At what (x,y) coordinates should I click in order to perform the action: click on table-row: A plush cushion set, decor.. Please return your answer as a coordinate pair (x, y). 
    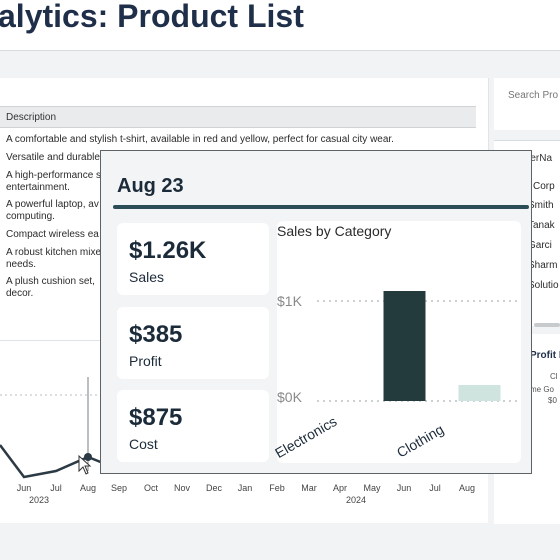
    Looking at the image, I should click on (241, 288).